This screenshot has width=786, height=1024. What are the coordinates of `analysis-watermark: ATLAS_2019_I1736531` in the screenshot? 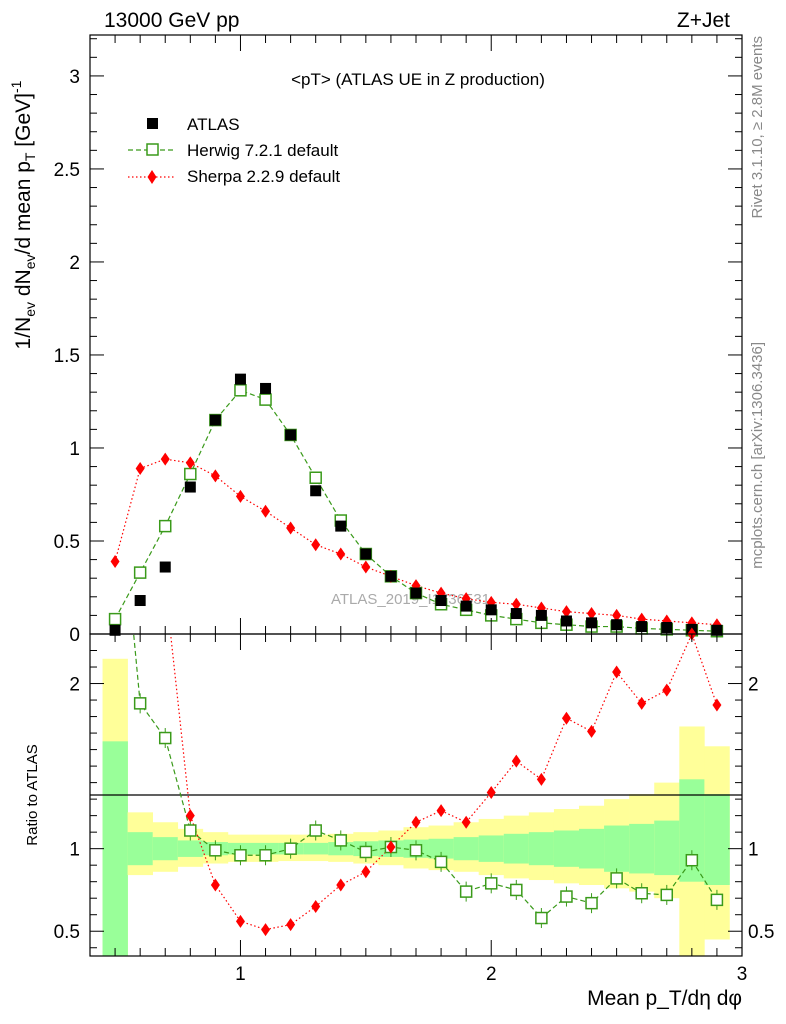 It's located at (410, 599).